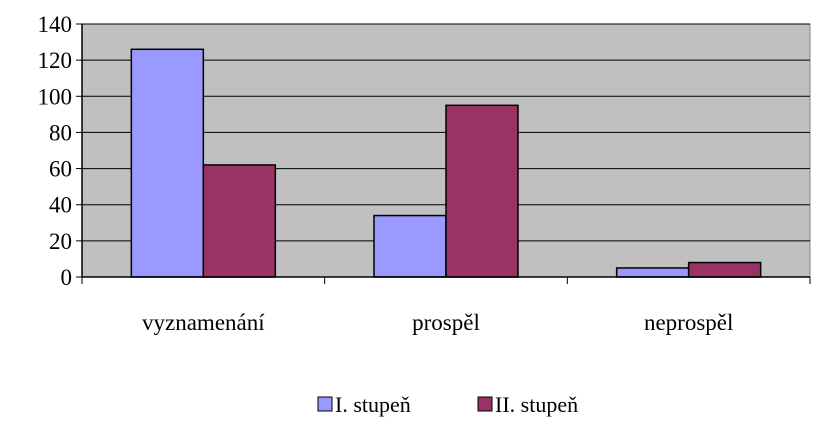 Image resolution: width=825 pixels, height=435 pixels. What do you see at coordinates (55, 24) in the screenshot?
I see `y-tick-label: 140` at bounding box center [55, 24].